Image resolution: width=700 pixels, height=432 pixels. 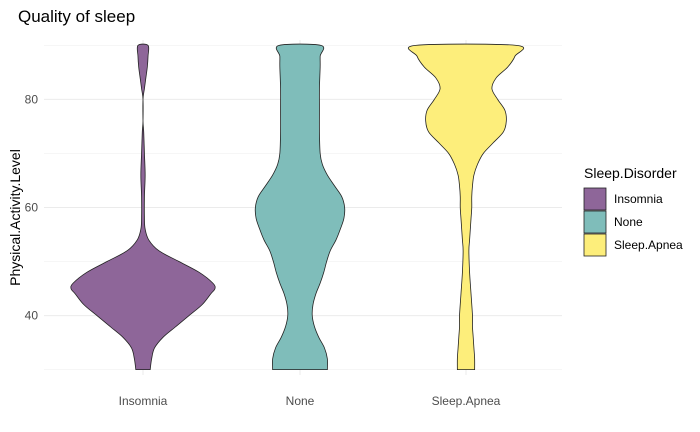 I want to click on legend-key-insomnia, so click(x=595, y=199).